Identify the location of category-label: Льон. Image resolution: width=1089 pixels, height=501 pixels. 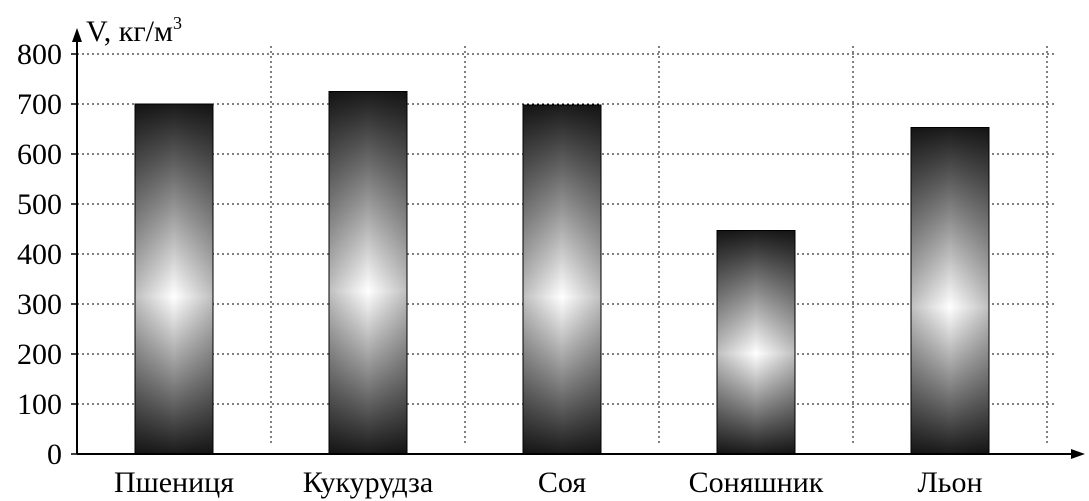
(949, 482).